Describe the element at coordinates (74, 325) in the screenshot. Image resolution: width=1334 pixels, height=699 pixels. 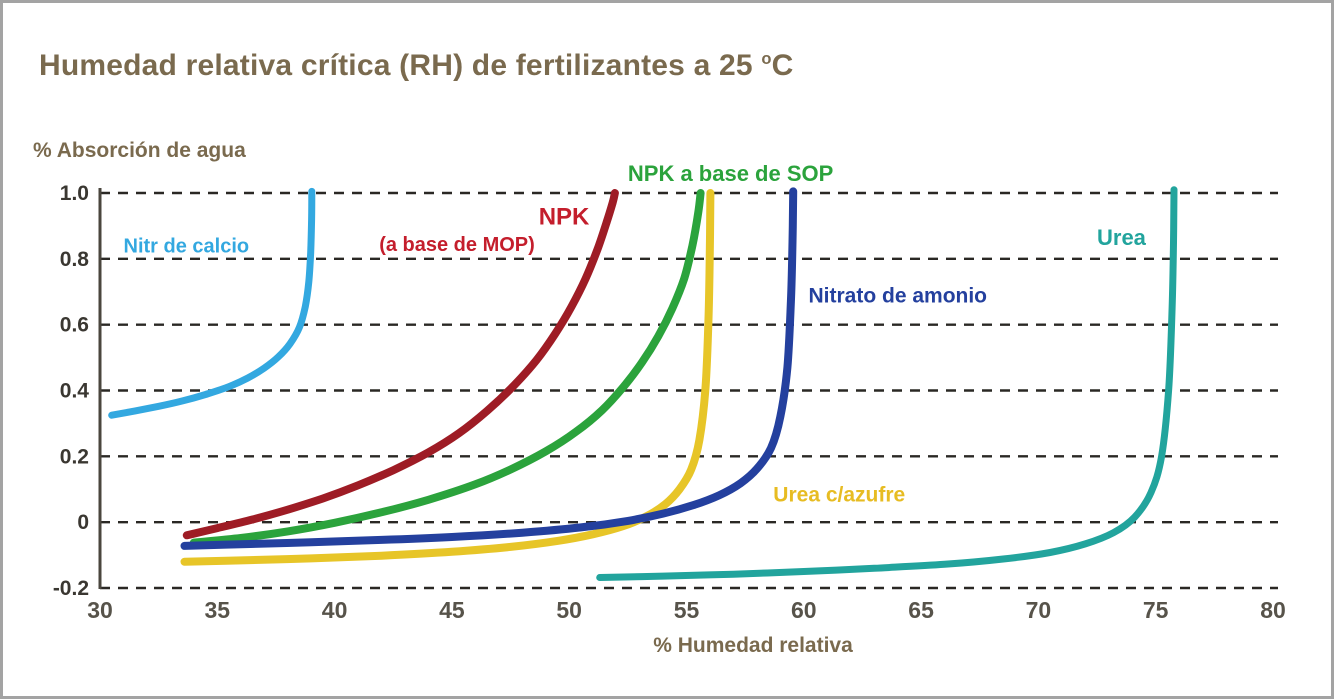
I see `y-tick-label-0.6: 0.6` at that location.